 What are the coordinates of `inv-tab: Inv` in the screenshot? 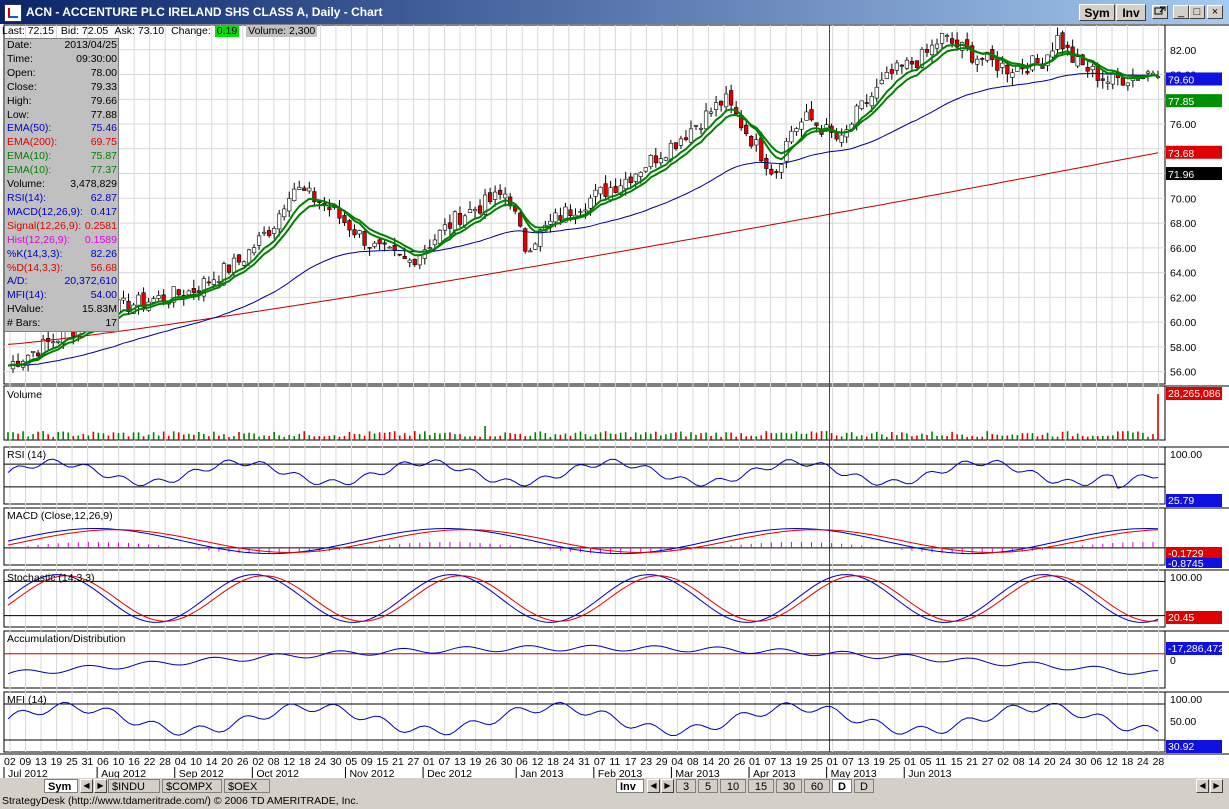 It's located at (630, 786).